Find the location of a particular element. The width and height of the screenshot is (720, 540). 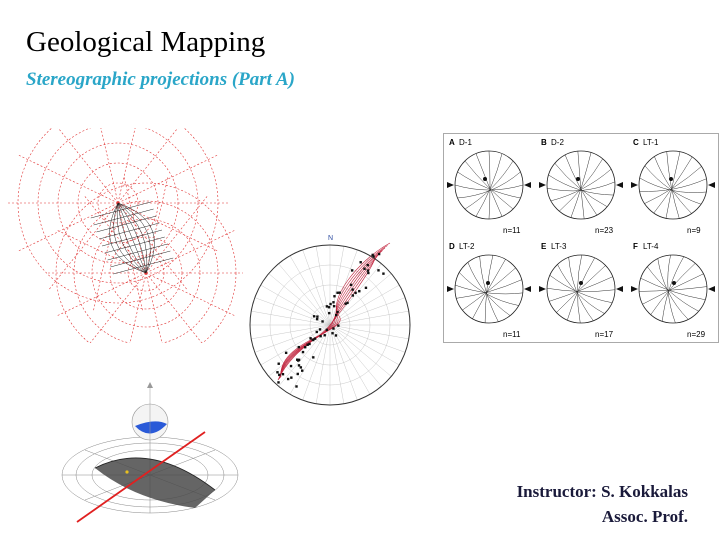

panel-site-label: LT-1 is located at coordinates (651, 142).